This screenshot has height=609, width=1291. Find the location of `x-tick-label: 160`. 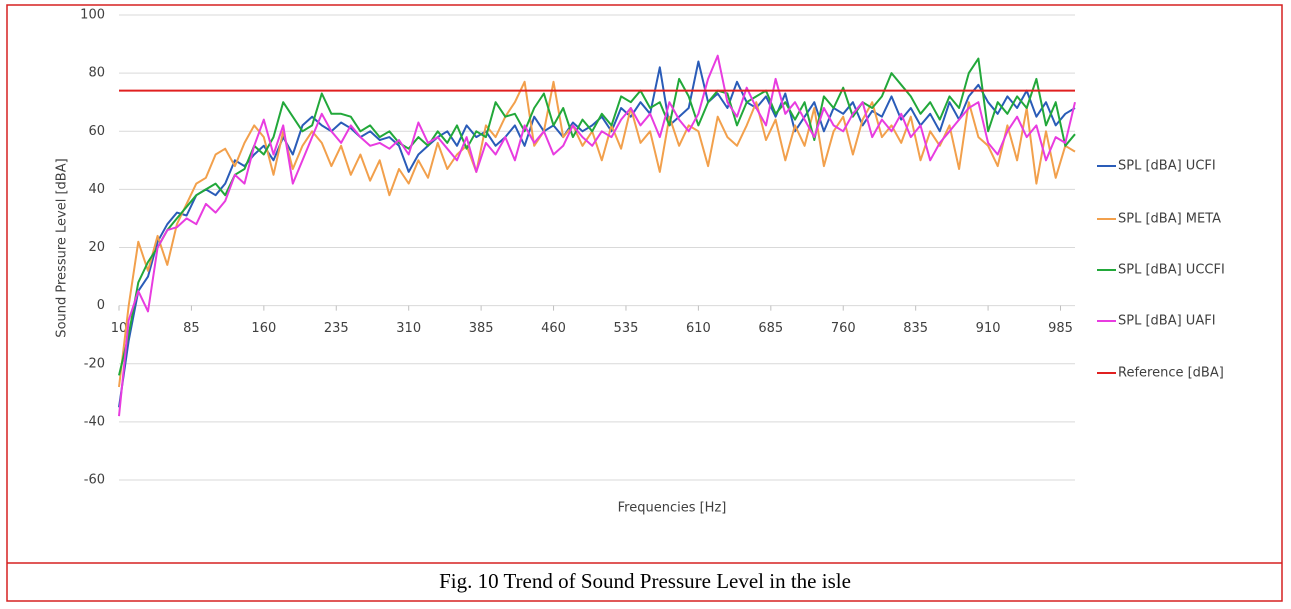

x-tick-label: 160 is located at coordinates (263, 328).